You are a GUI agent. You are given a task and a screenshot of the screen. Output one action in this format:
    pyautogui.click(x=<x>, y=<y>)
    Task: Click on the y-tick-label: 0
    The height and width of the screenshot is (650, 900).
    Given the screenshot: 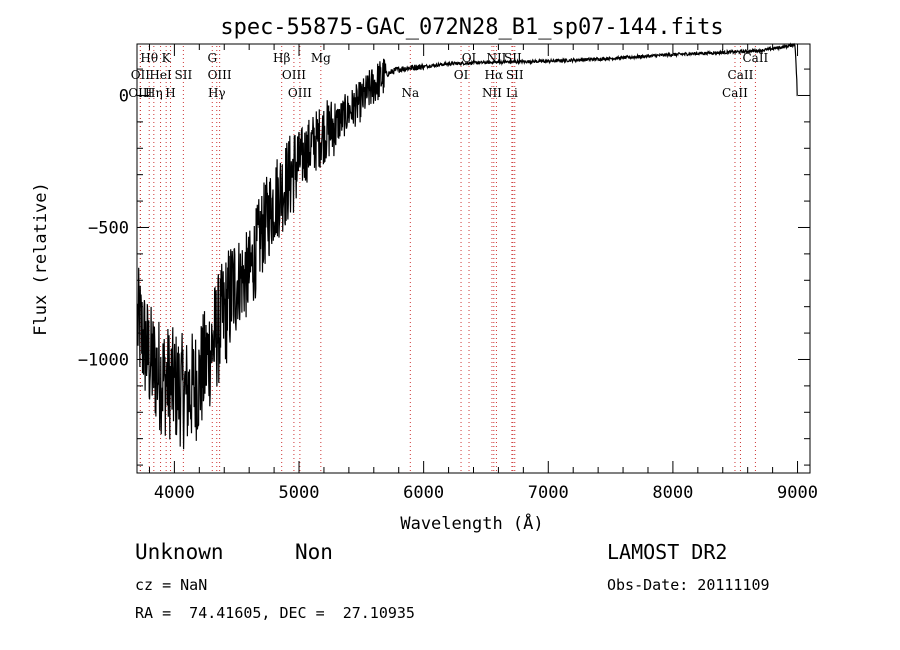 What is the action you would take?
    pyautogui.click(x=124, y=96)
    